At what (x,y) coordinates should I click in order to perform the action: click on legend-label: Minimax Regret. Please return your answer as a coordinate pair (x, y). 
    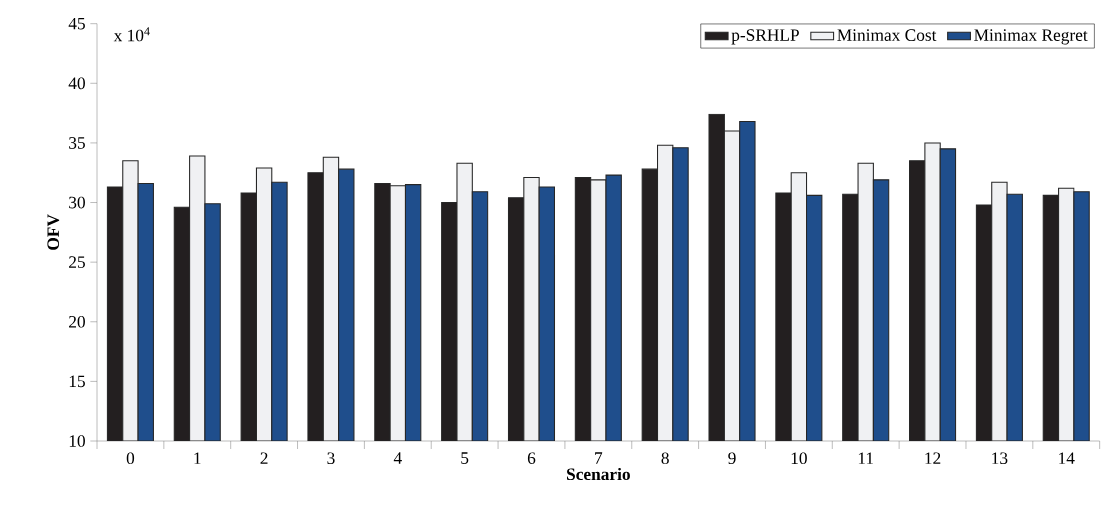
    Looking at the image, I should click on (1031, 37).